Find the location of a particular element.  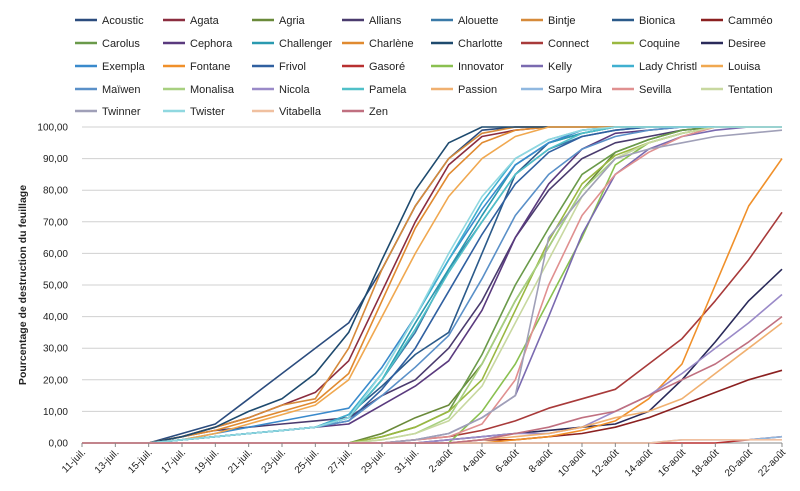

legend-item-agata: Agata is located at coordinates (191, 21).